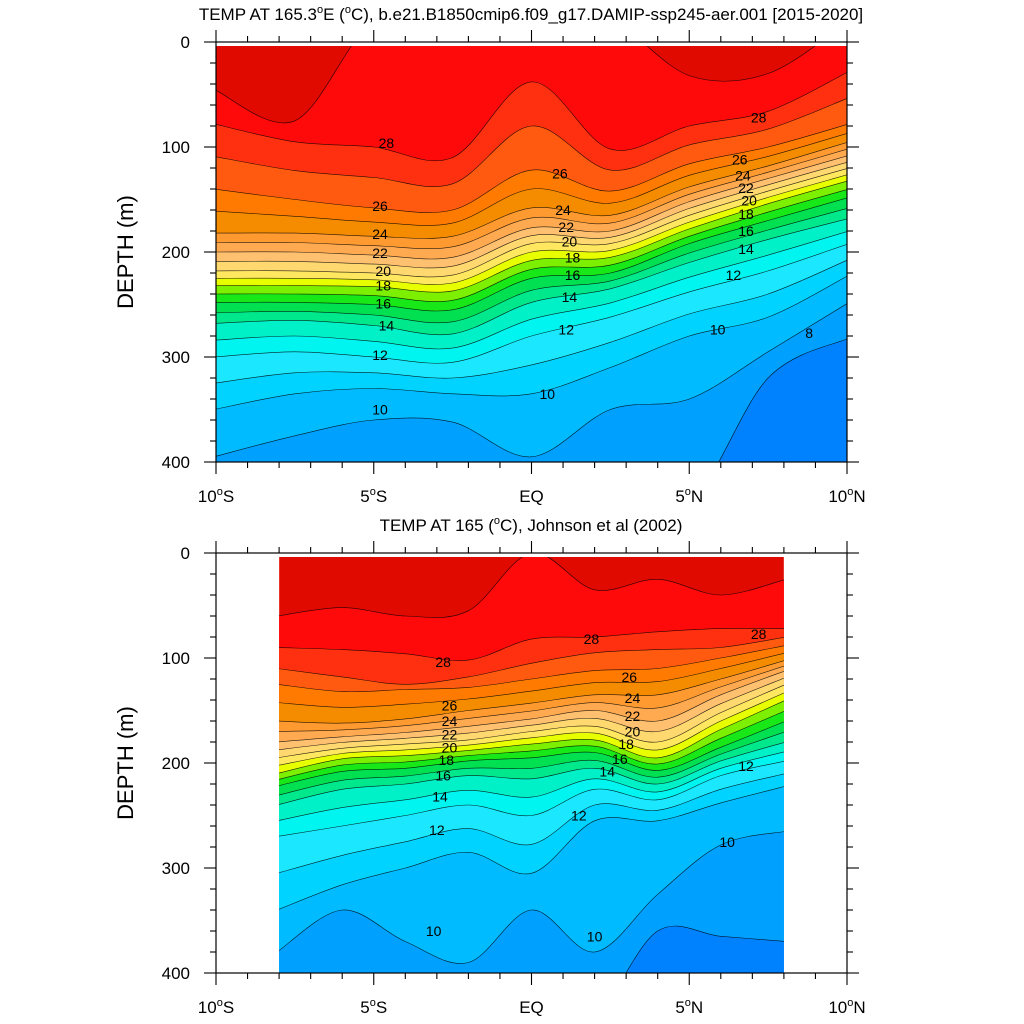 The width and height of the screenshot is (1024, 1024). Describe the element at coordinates (531, 525) in the screenshot. I see `chart-title: TEMP AT 165 (oC), Johnson et al (2002)` at that location.